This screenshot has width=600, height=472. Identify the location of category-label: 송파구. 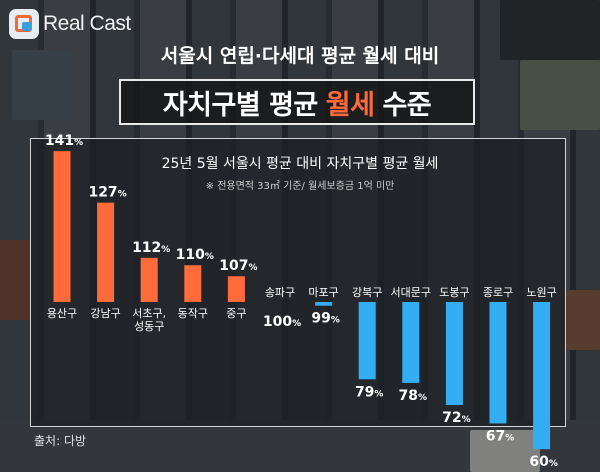
(280, 292).